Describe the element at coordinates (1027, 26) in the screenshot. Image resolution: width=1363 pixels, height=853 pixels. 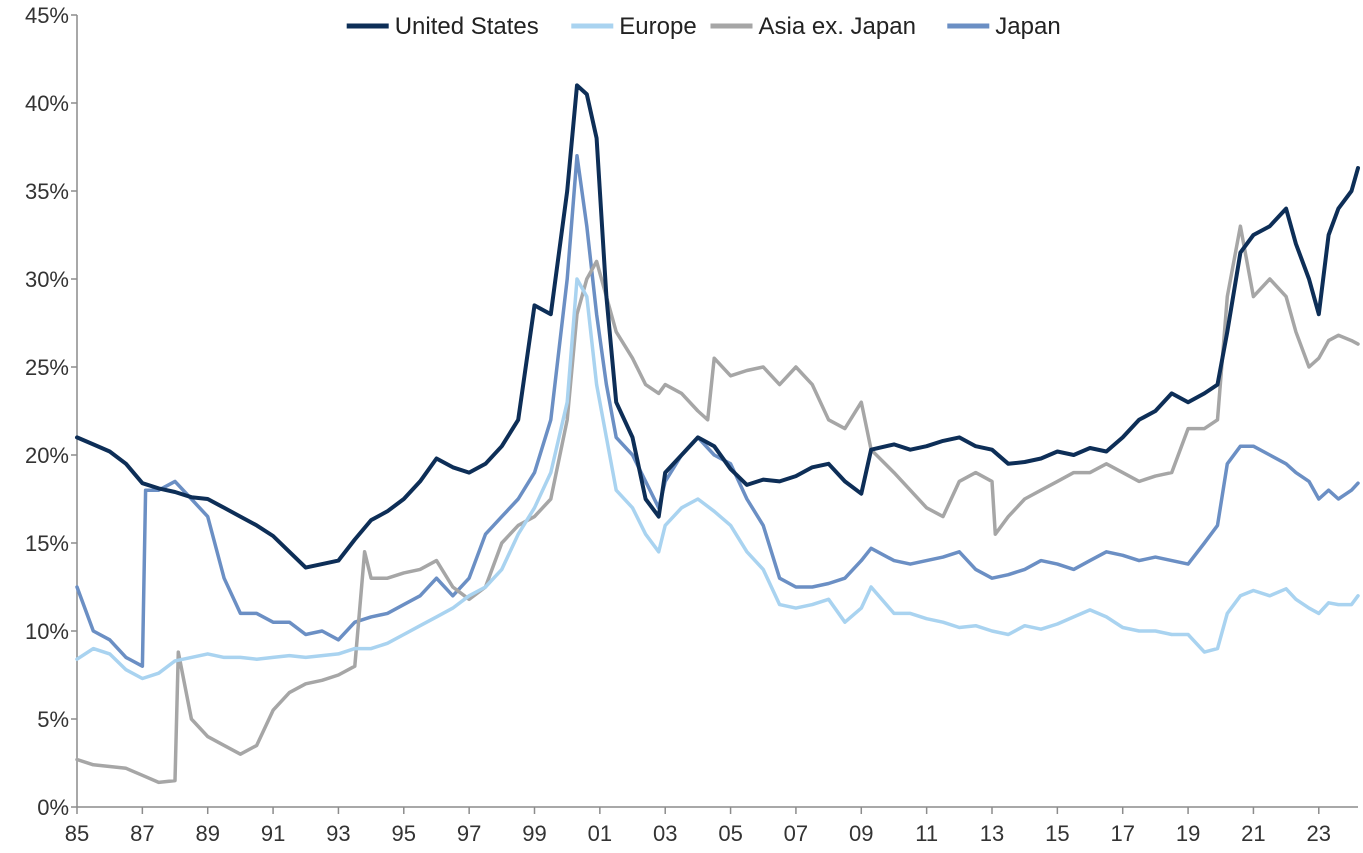
I see `legend-label-japan: Japan` at that location.